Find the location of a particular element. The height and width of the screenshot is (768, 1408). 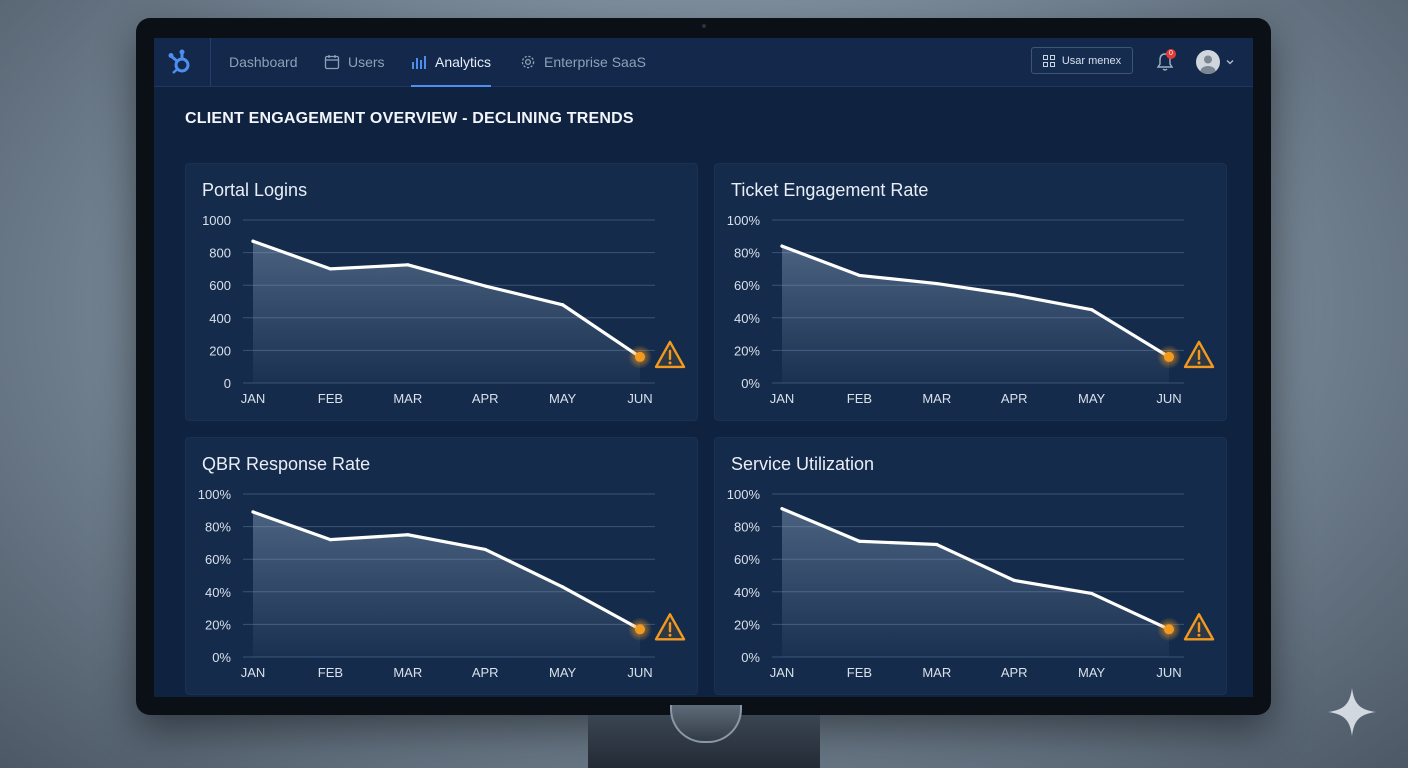

user-menu-button: Usar menex is located at coordinates (1082, 60).